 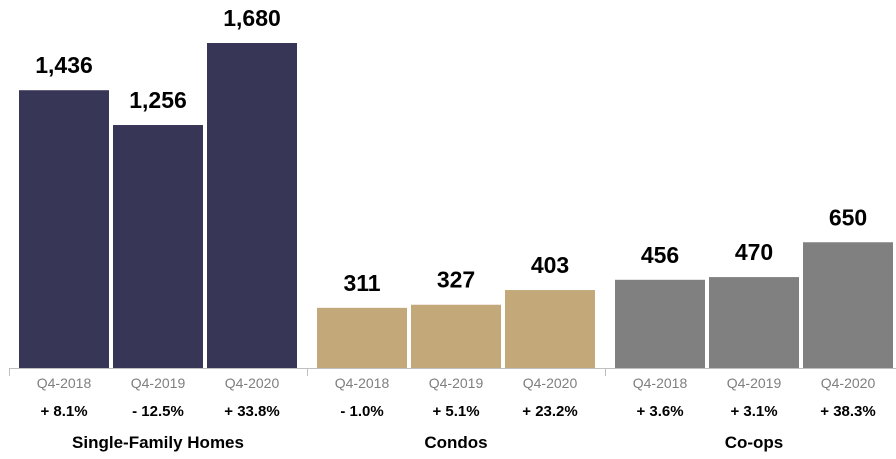 What do you see at coordinates (754, 252) in the screenshot?
I see `data-label: 470` at bounding box center [754, 252].